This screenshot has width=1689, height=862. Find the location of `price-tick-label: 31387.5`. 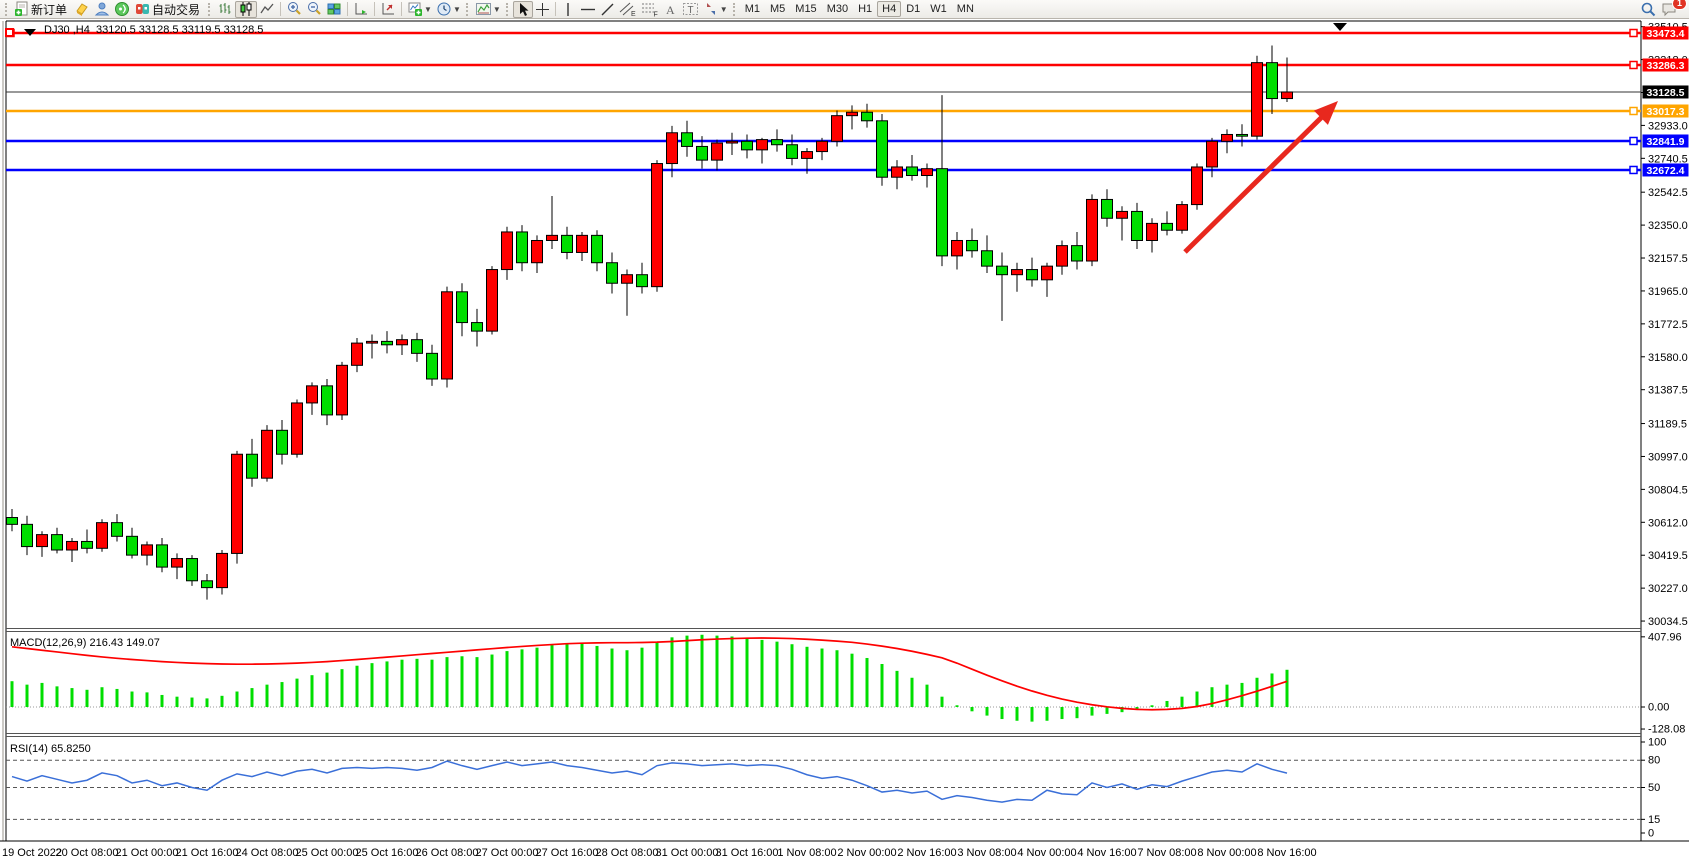

price-tick-label: 31387.5 is located at coordinates (1668, 391).